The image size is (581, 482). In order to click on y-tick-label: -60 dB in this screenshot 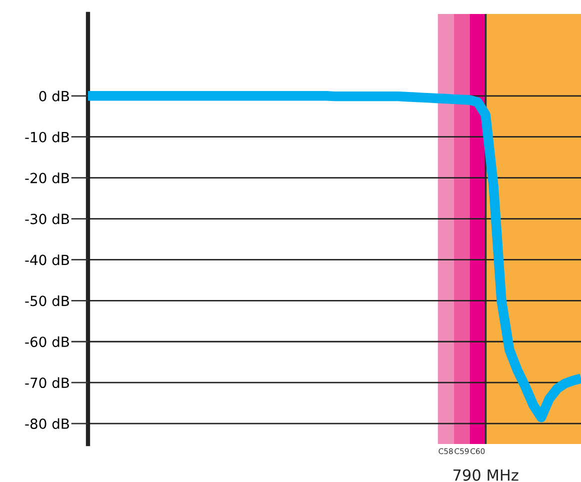, I will do `click(47, 342)`.